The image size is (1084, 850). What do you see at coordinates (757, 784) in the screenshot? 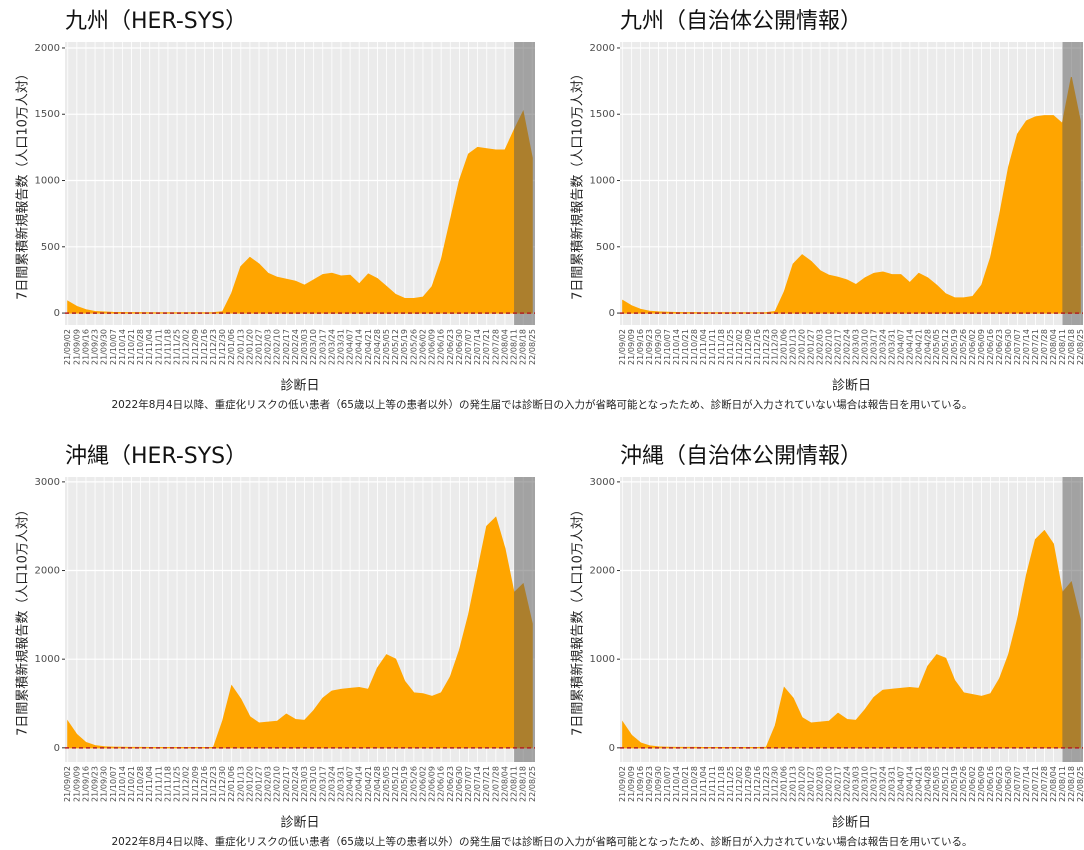
I see `x-tick-label: 21/12/16` at bounding box center [757, 784].